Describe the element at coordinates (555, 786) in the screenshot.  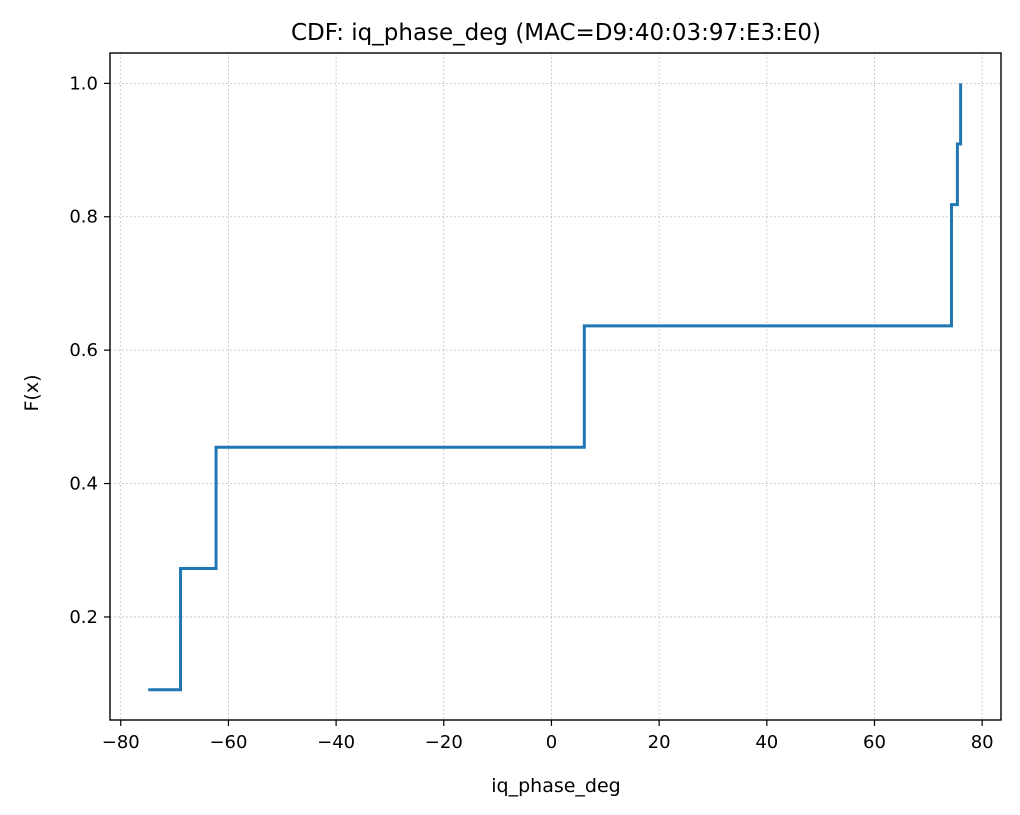
I see `x-axis-label: iq_phase_deg` at that location.